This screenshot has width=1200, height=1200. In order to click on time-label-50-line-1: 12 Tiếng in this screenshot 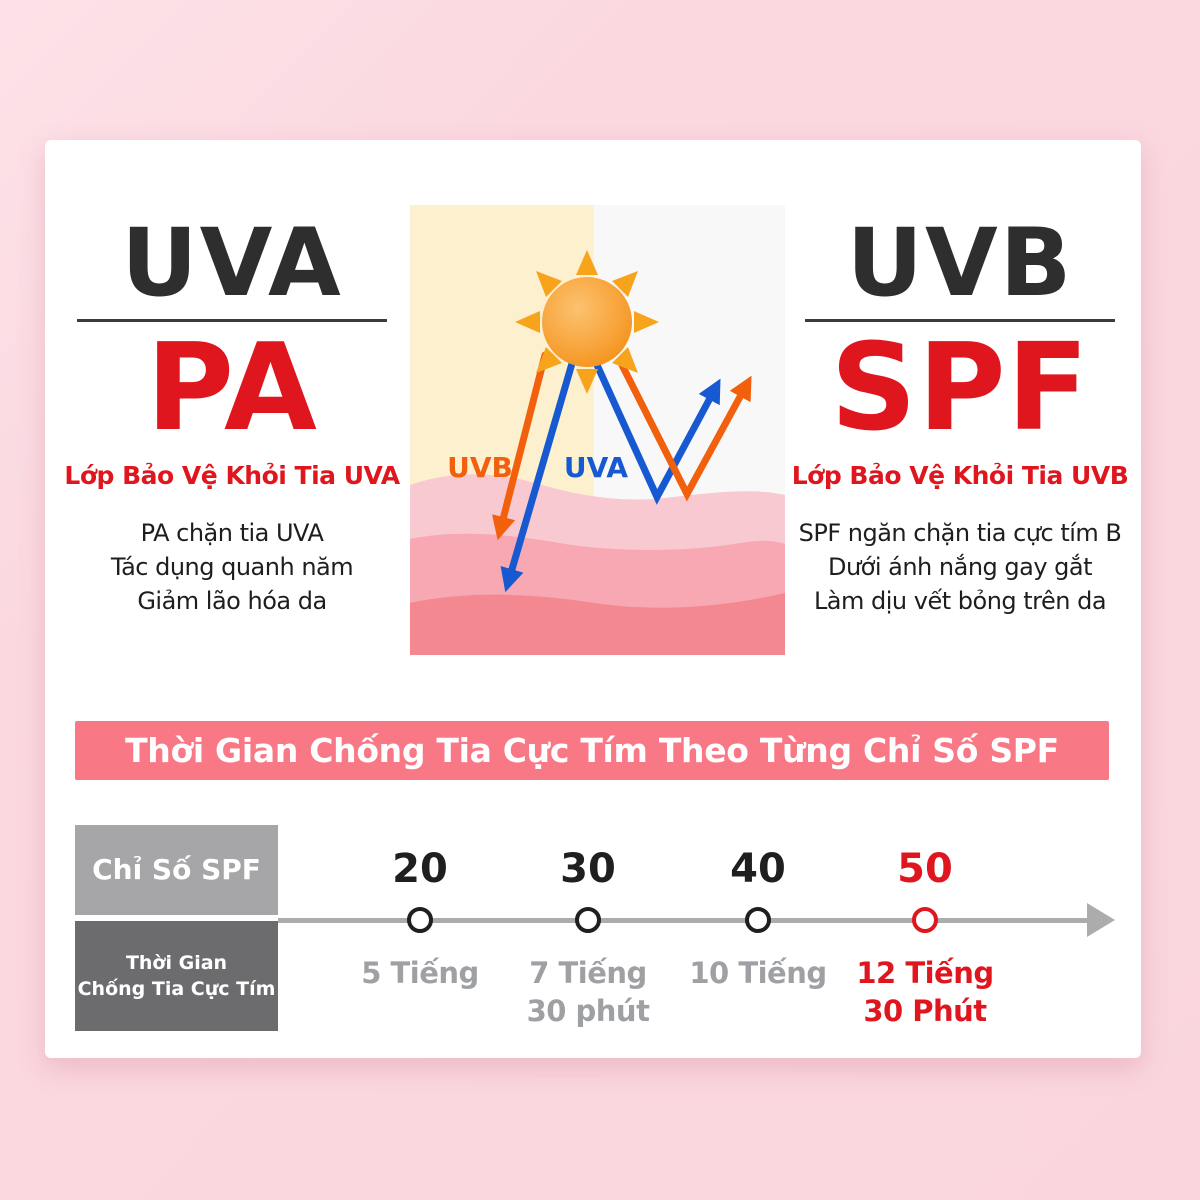, I will do `click(925, 973)`.